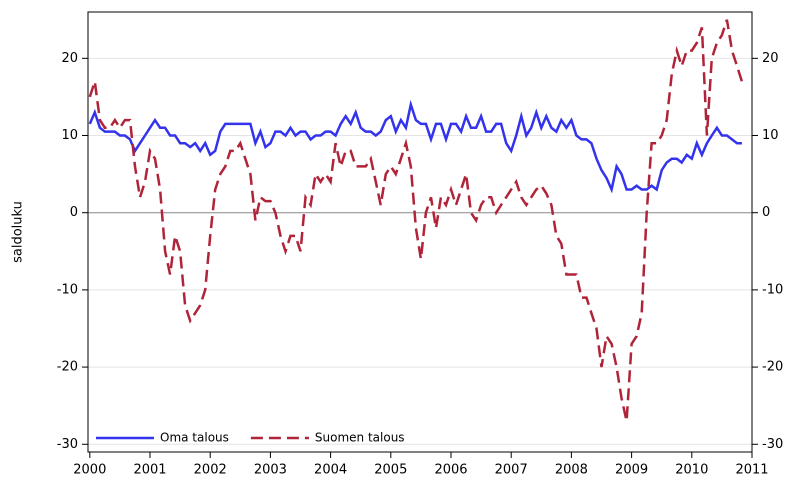  What do you see at coordinates (511, 470) in the screenshot?
I see `x-tick-label: 2007` at bounding box center [511, 470].